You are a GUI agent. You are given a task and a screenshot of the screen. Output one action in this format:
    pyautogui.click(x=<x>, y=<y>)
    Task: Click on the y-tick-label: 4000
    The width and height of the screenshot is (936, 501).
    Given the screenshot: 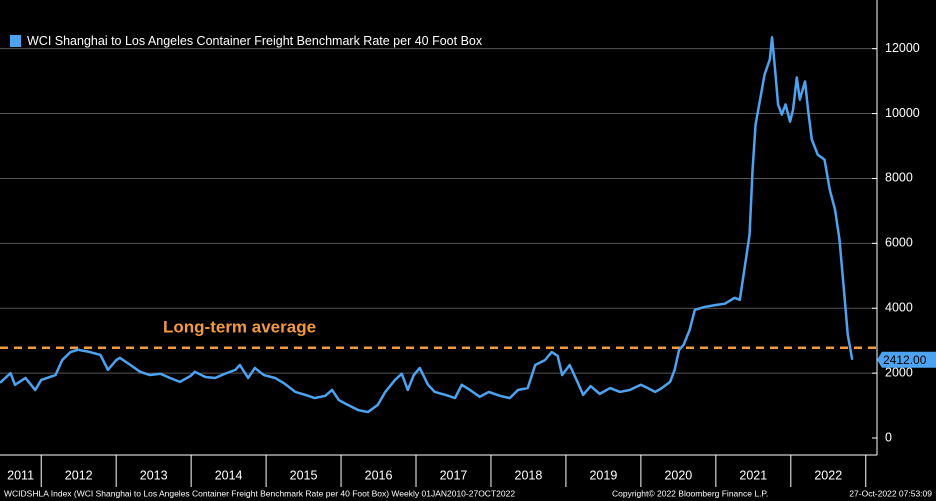 What is the action you would take?
    pyautogui.click(x=899, y=308)
    